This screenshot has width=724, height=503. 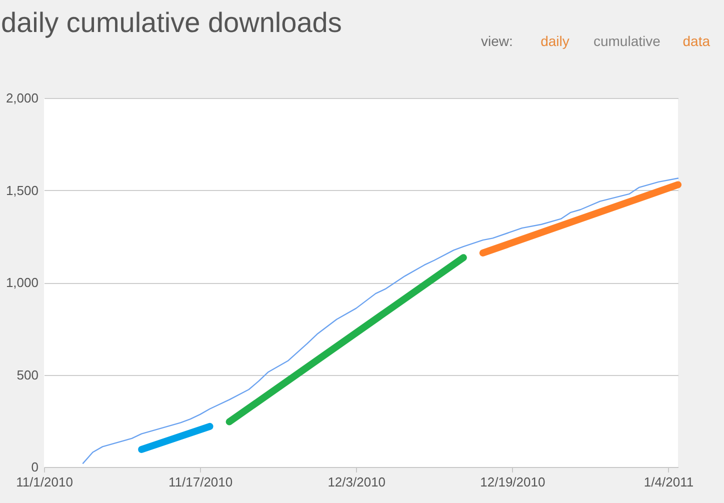 I want to click on text: daily, so click(x=555, y=41).